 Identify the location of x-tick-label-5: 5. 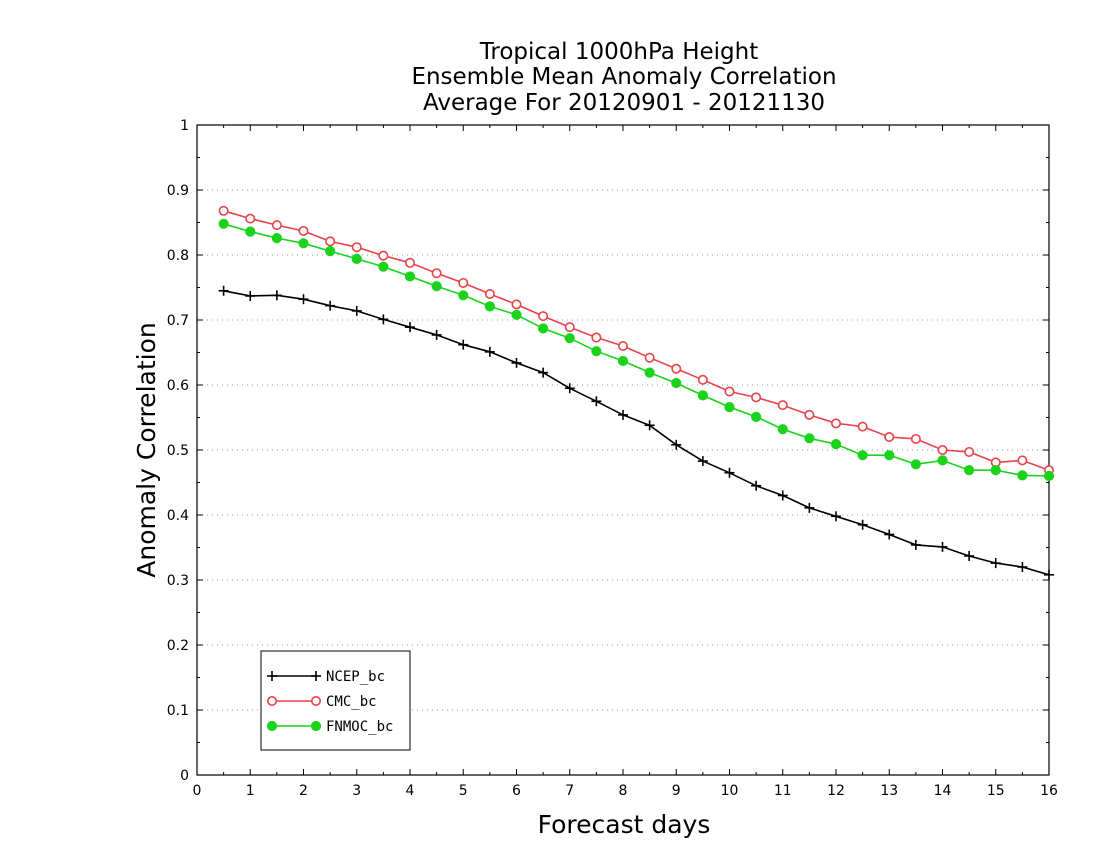
(463, 791).